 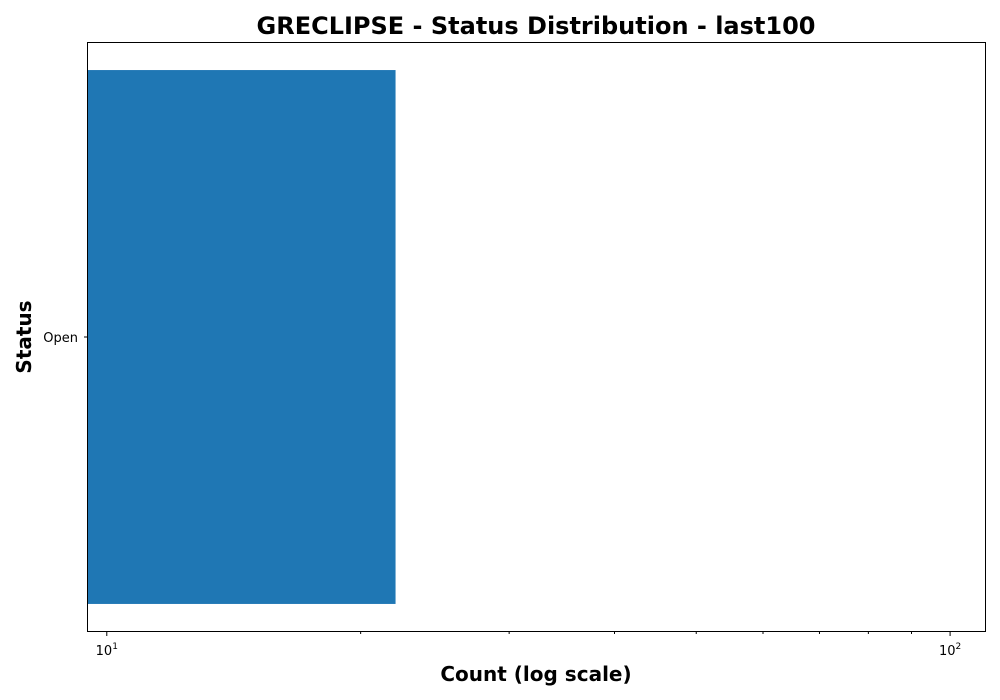 I want to click on x-axis-ticks: 10¹ 10², so click(x=528, y=645).